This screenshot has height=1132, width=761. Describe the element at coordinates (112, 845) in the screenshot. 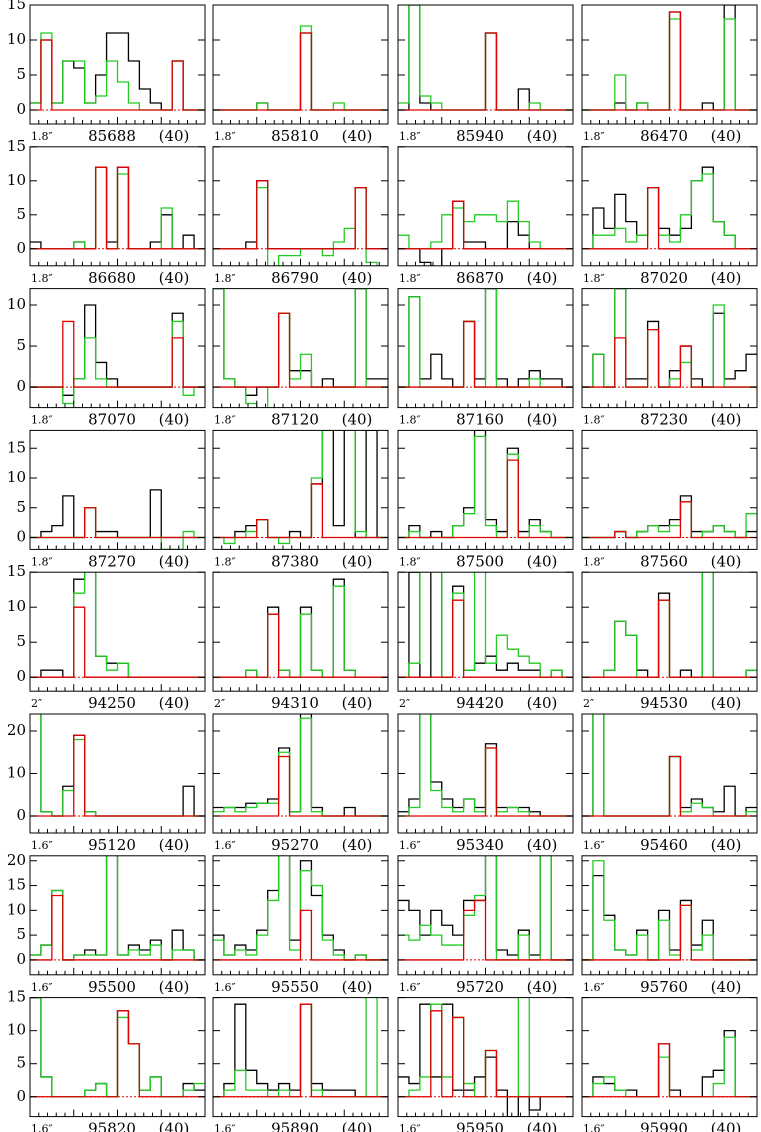

I see `frequency-label: 95120` at that location.